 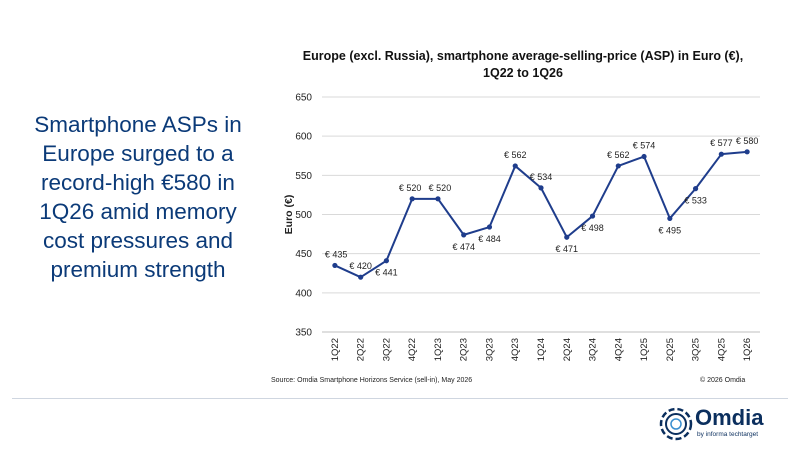 I want to click on x-tick-label: 1Q26, so click(x=747, y=349).